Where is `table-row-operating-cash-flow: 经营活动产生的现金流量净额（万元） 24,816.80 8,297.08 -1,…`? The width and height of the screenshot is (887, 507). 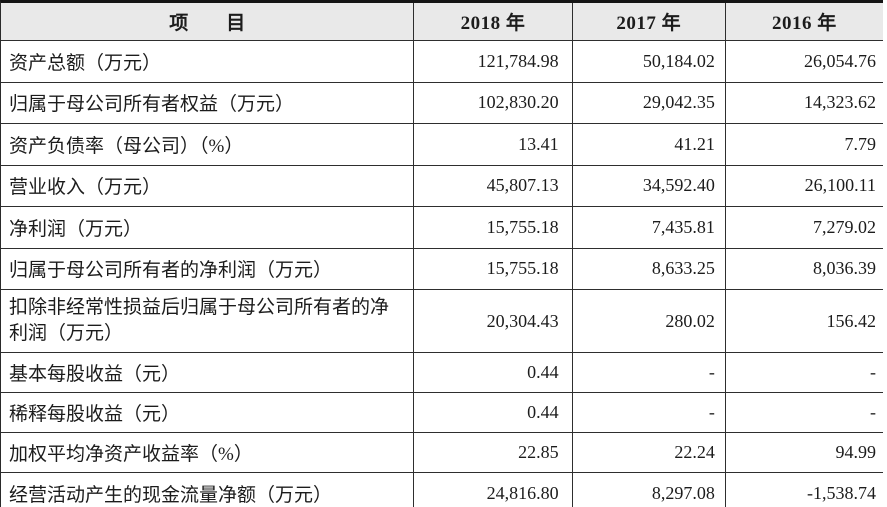 table-row-operating-cash-flow: 经营活动产生的现金流量净额（万元） 24,816.80 8,297.08 -1,… is located at coordinates (442, 490).